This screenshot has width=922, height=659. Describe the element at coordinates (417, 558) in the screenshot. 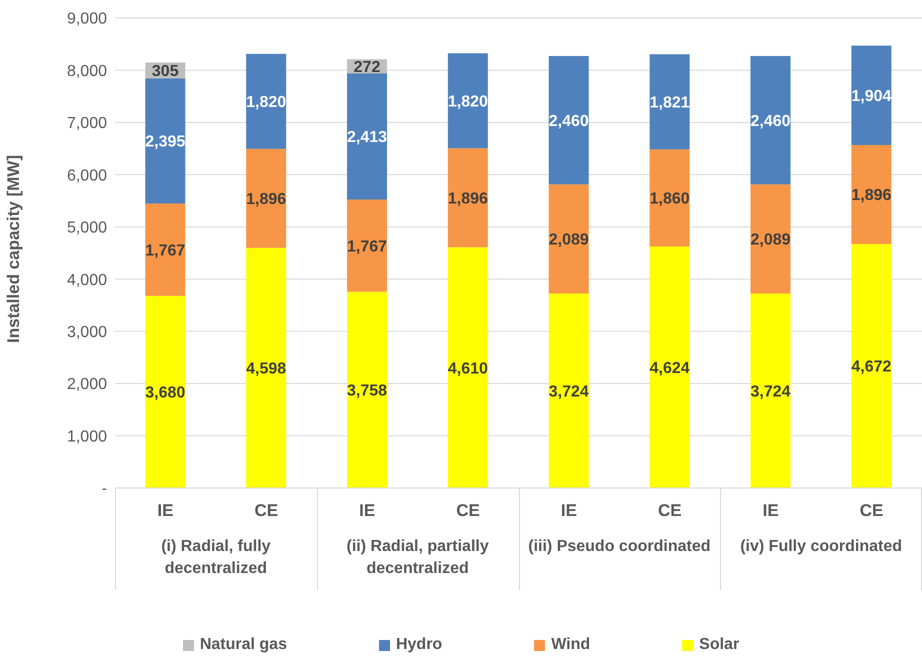

I see `text: (ii) Radial, partially decentralized` at that location.